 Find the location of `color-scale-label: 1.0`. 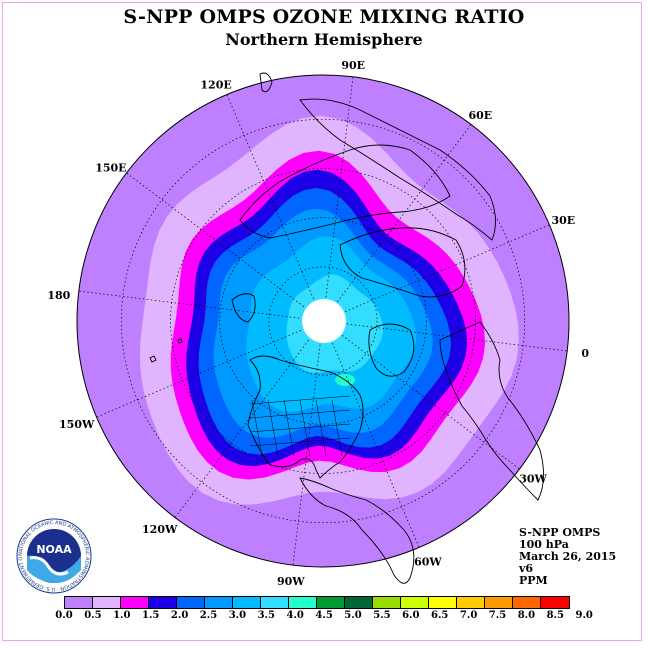

color-scale-label: 1.0 is located at coordinates (122, 615).